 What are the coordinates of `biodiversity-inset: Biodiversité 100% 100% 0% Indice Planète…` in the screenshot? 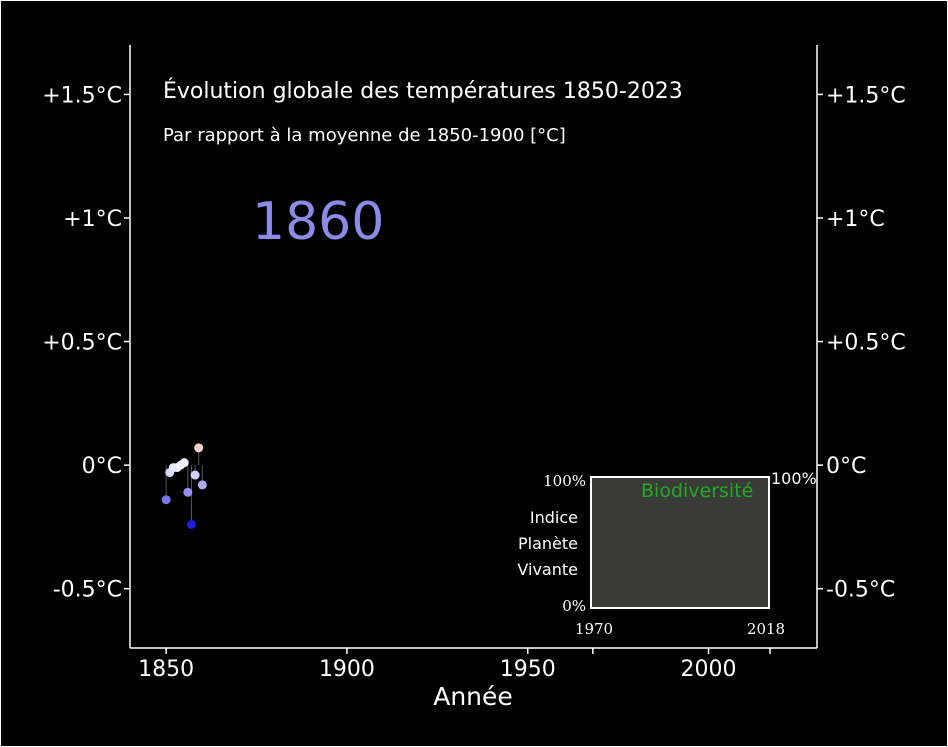 It's located at (666, 553).